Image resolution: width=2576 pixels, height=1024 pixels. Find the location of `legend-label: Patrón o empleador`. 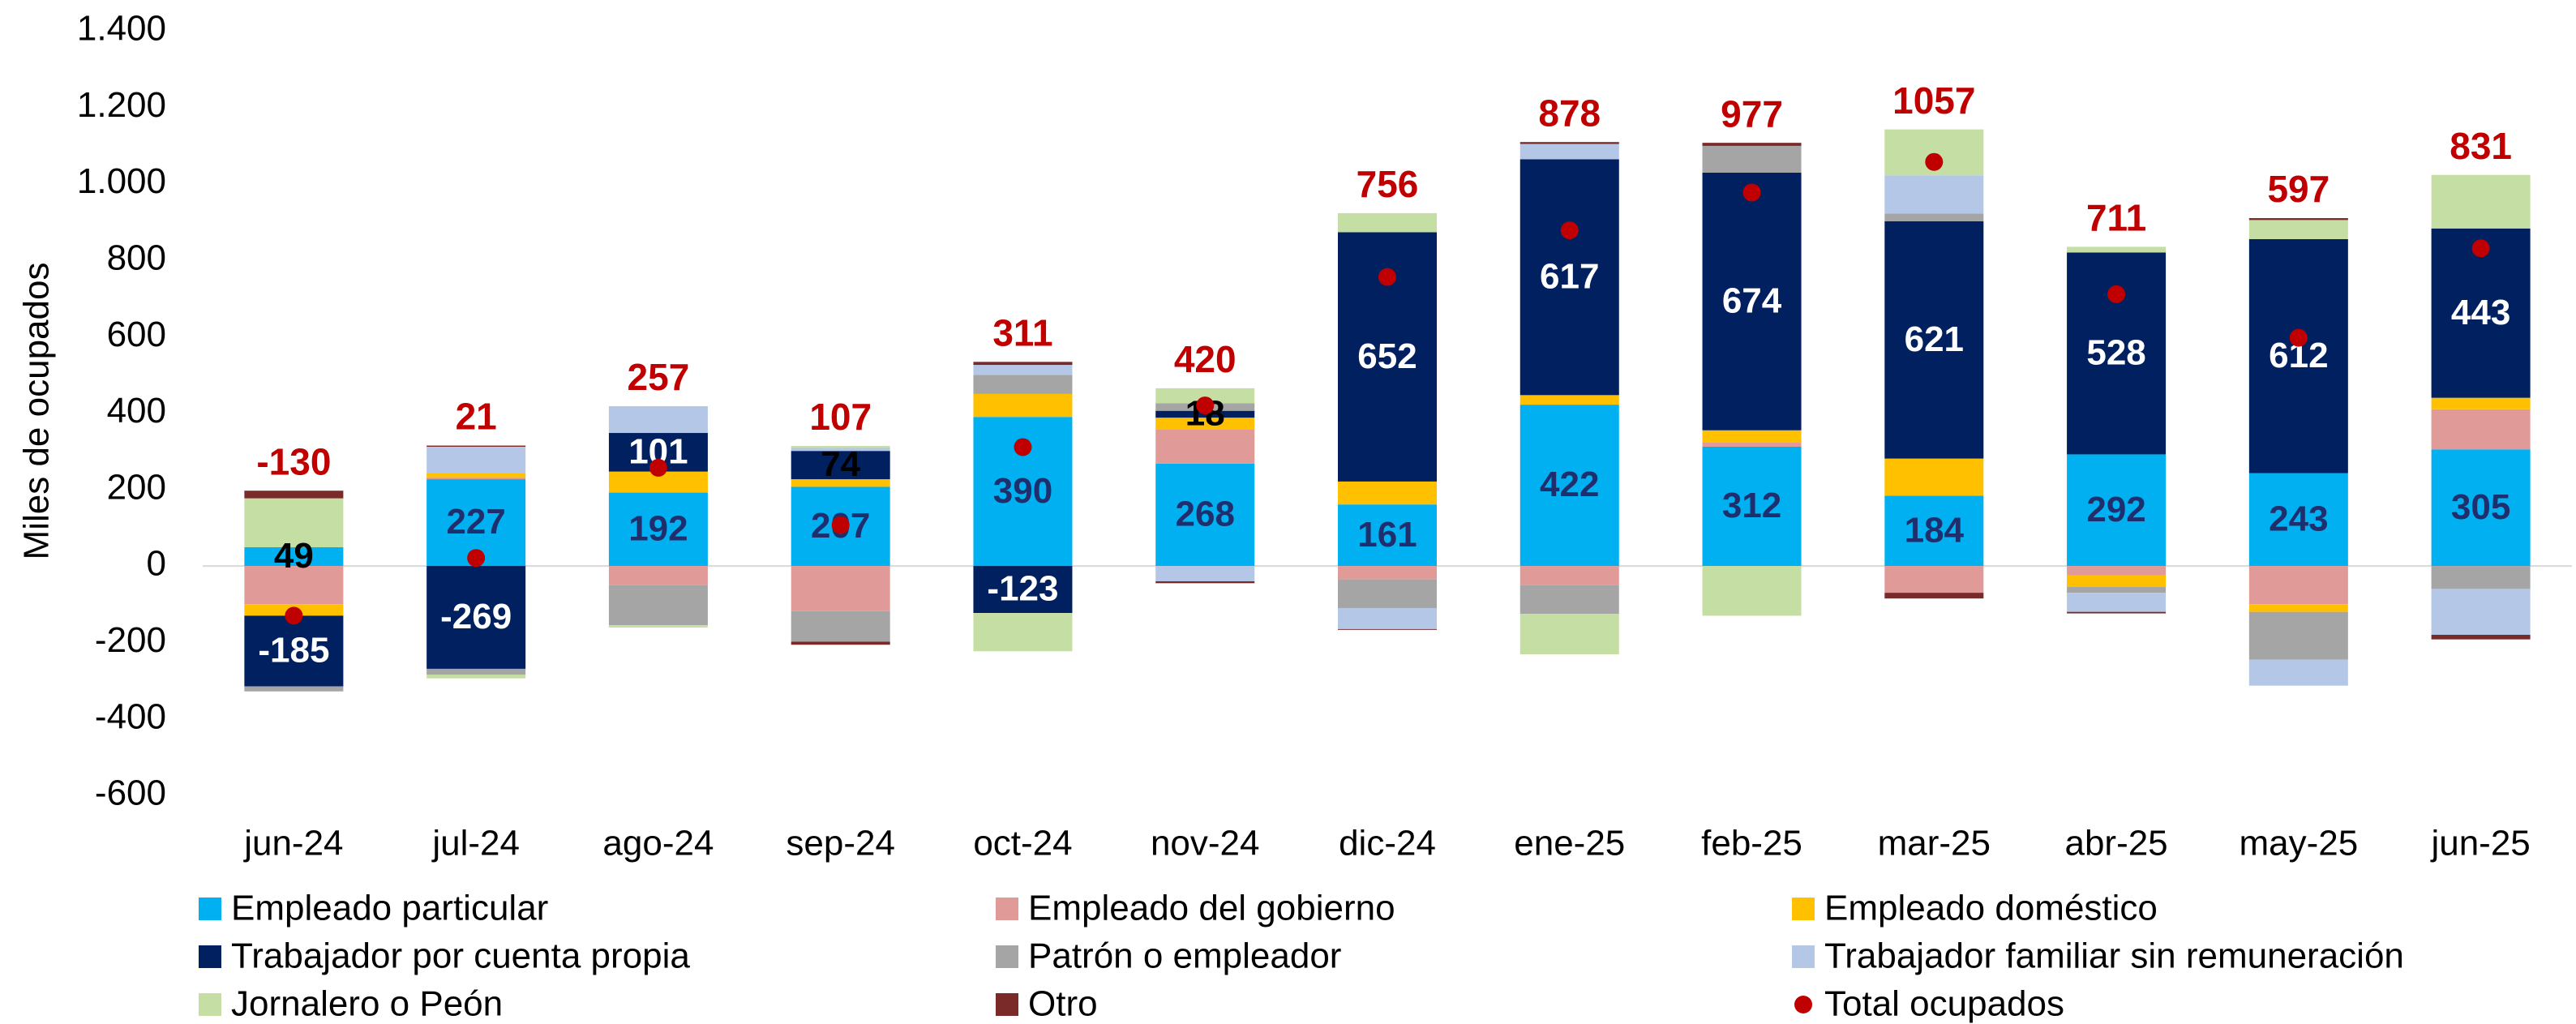

legend-label: Patrón o empleador is located at coordinates (1184, 956).